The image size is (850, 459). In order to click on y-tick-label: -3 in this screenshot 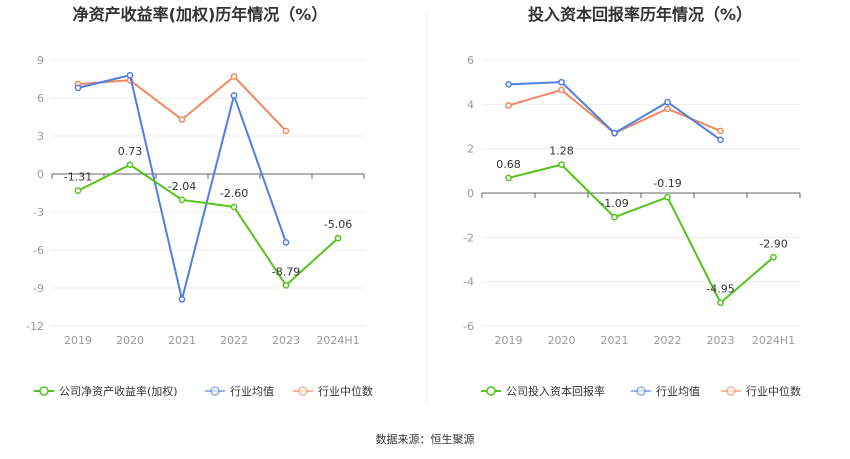, I will do `click(38, 212)`.